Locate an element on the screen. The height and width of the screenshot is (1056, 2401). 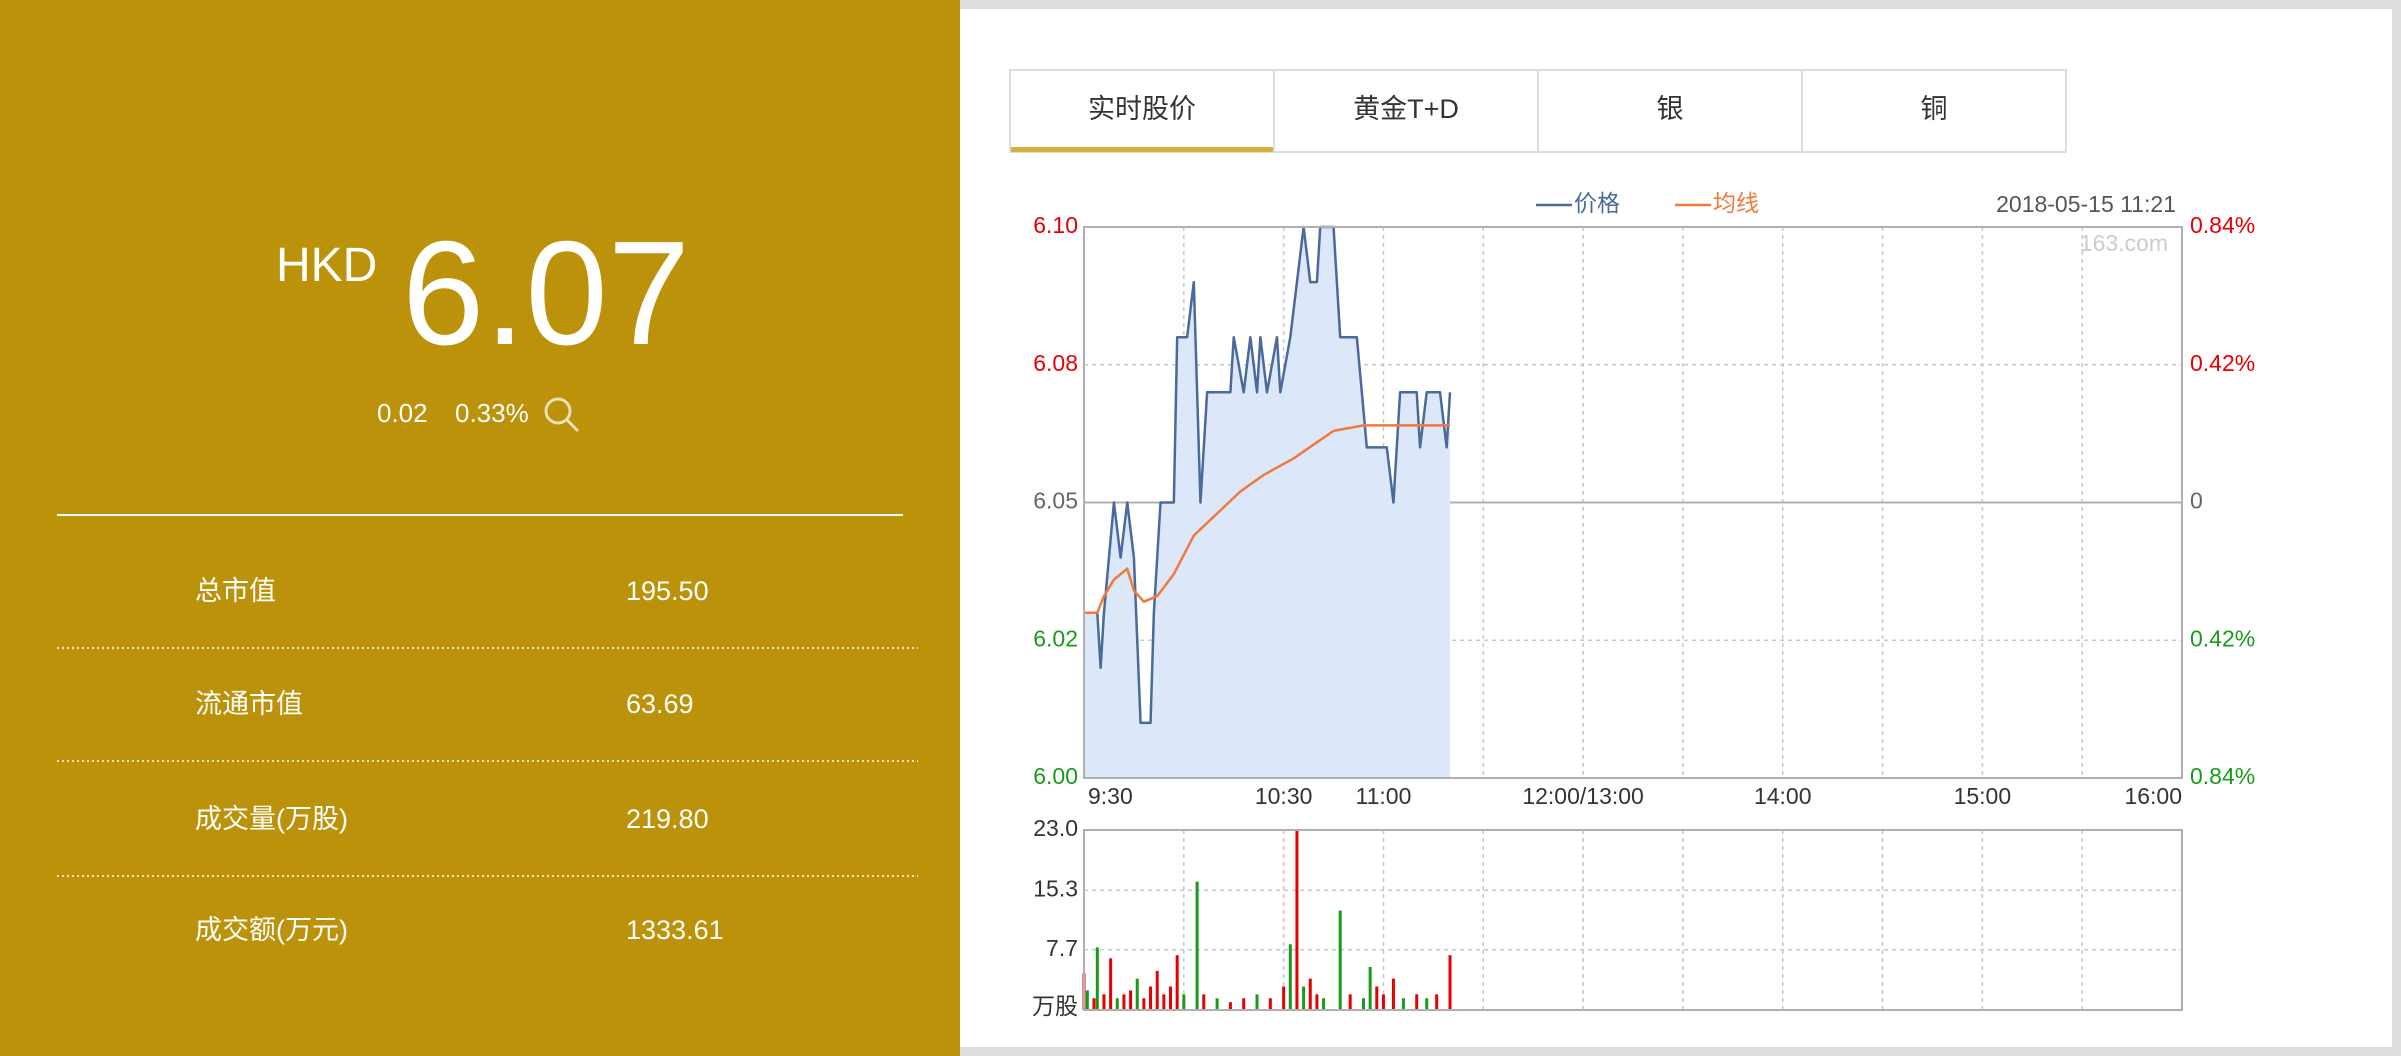
x-tick-label: 15:00 is located at coordinates (1983, 796).